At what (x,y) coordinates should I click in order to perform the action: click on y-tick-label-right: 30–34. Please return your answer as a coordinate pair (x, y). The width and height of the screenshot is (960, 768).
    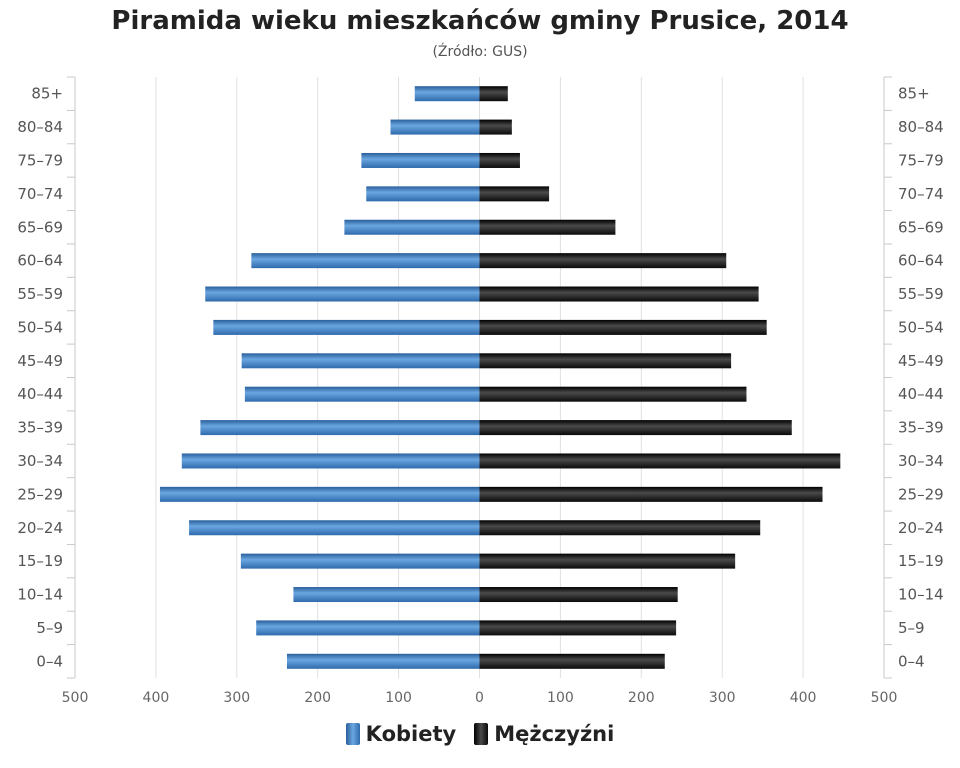
    Looking at the image, I should click on (921, 461).